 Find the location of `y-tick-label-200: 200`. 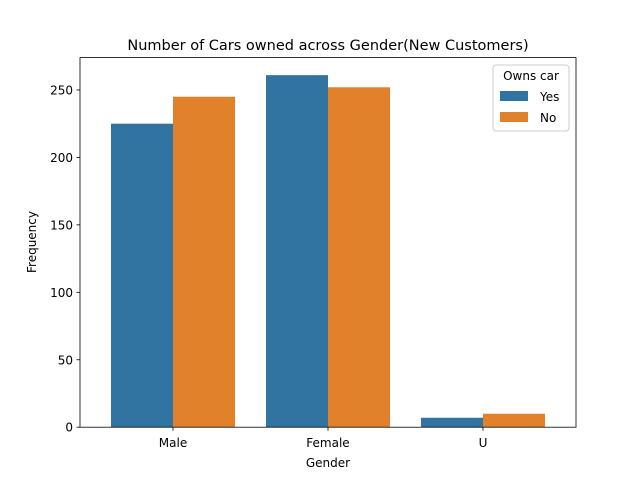

y-tick-label-200: 200 is located at coordinates (61, 158).